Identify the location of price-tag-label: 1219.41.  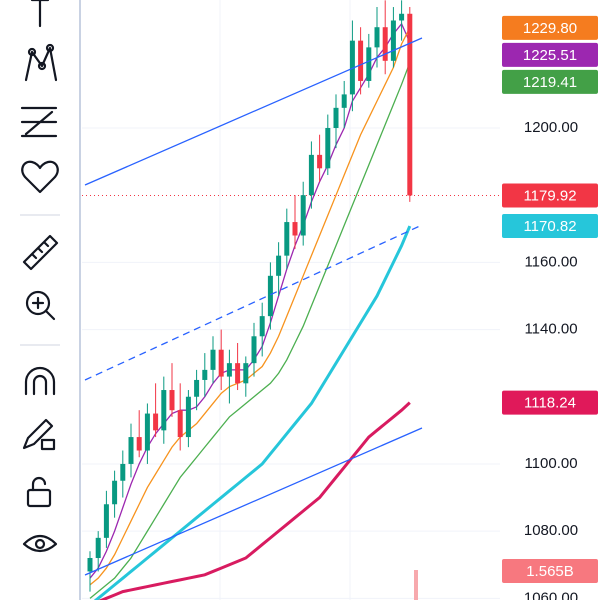
(550, 82).